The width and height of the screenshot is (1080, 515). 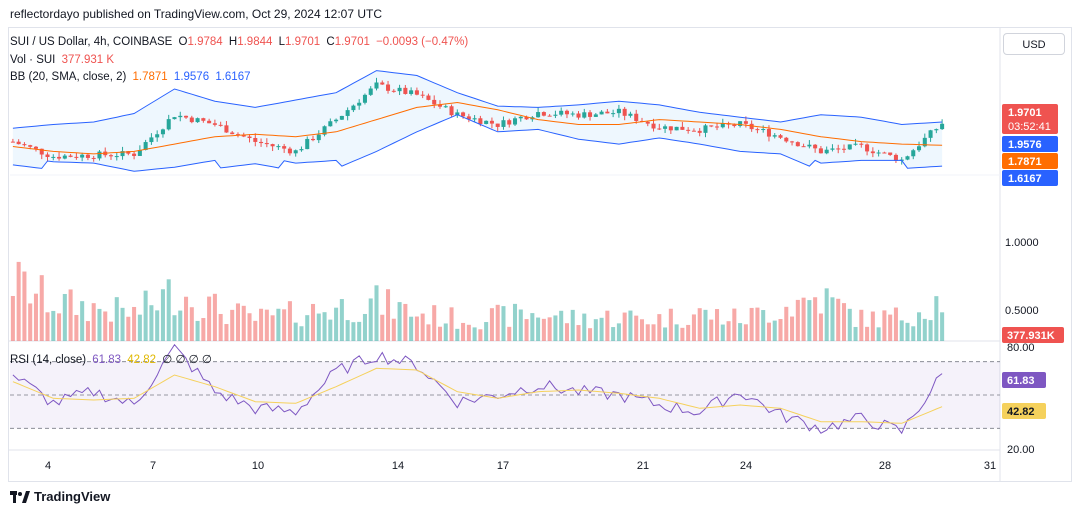 I want to click on footer-brand: TradingView, so click(x=72, y=496).